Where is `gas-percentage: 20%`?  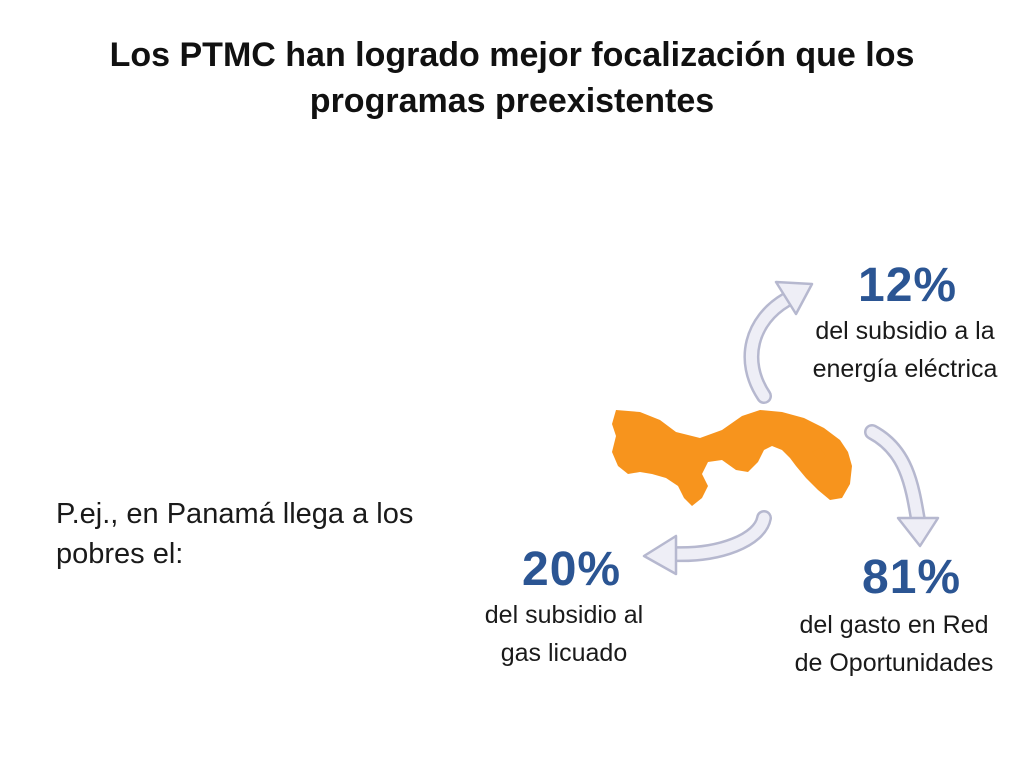
gas-percentage: 20% is located at coordinates (572, 569).